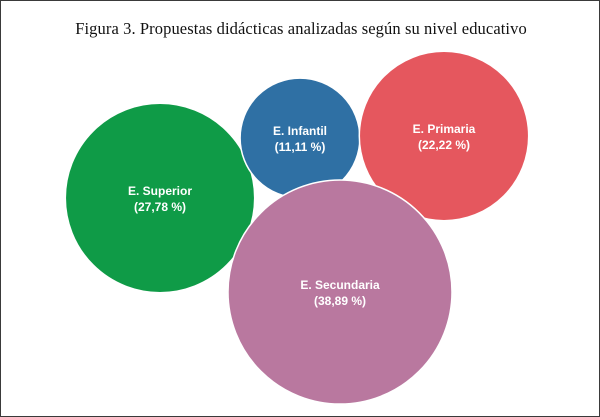 Image resolution: width=600 pixels, height=417 pixels. Describe the element at coordinates (444, 145) in the screenshot. I see `bubble-percent-e-primaria: (22,22 %)` at that location.